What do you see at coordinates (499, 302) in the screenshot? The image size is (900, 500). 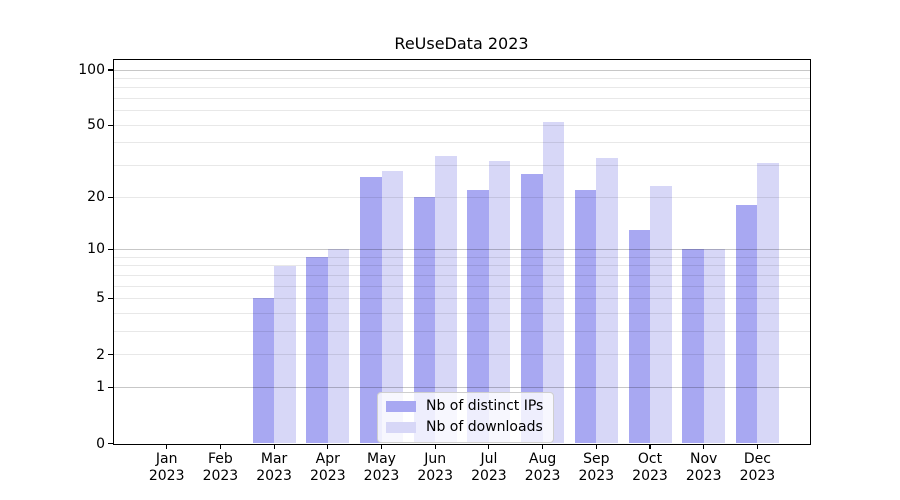 I see `bar-jul-downloads` at bounding box center [499, 302].